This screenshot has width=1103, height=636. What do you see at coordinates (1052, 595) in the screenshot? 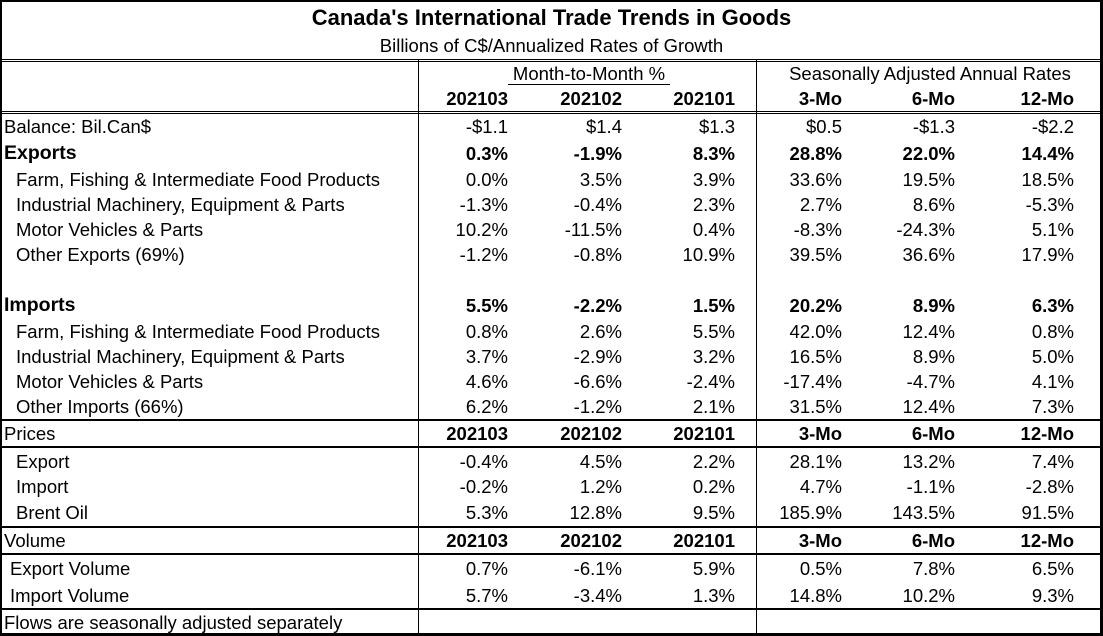
I see `table-cell: 9.3%` at bounding box center [1052, 595].